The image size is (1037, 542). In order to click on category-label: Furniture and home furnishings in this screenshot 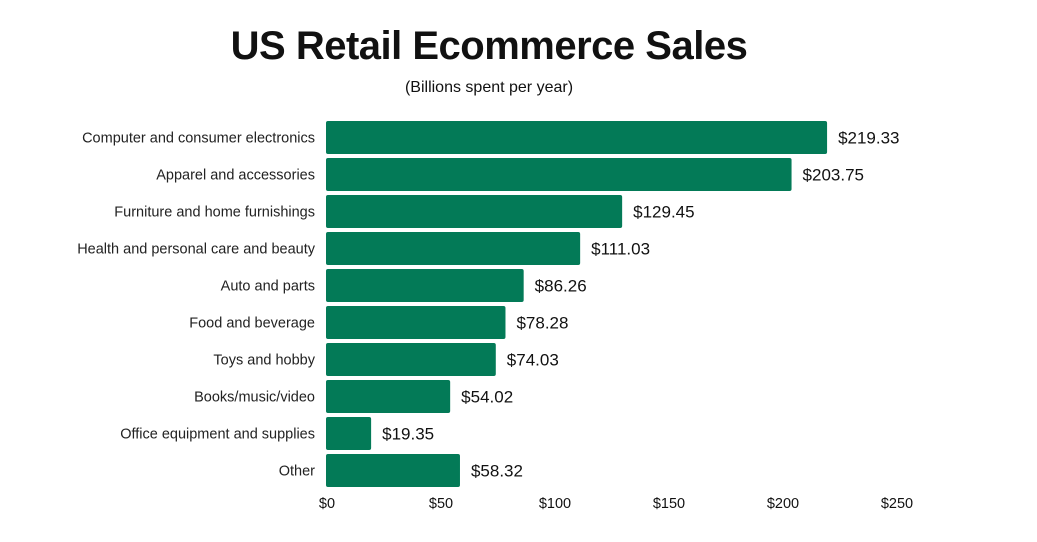, I will do `click(214, 213)`.